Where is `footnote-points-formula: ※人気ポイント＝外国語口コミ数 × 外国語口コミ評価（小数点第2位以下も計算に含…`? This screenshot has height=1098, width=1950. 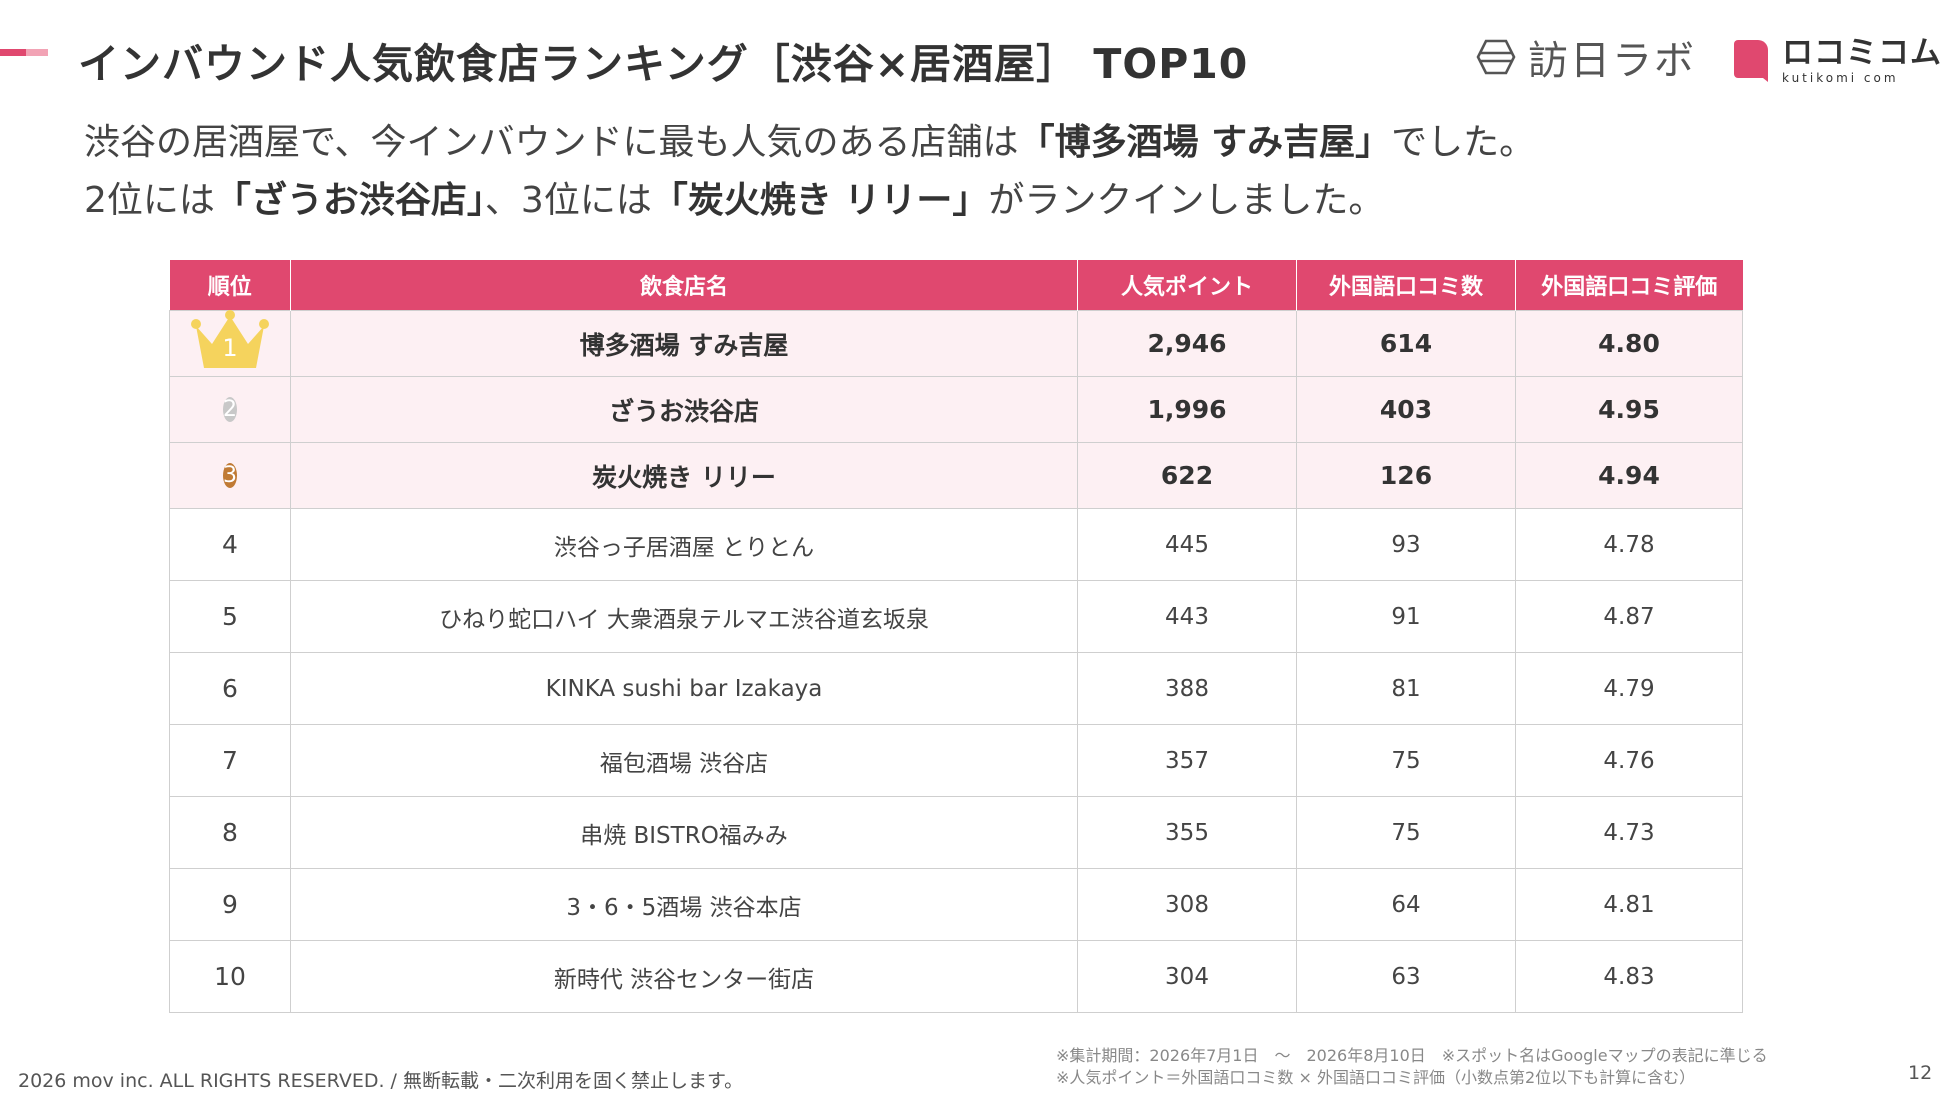 footnote-points-formula: ※人気ポイント＝外国語口コミ数 × 外国語口コミ評価（小数点第2位以下も計算に含… is located at coordinates (1376, 1077).